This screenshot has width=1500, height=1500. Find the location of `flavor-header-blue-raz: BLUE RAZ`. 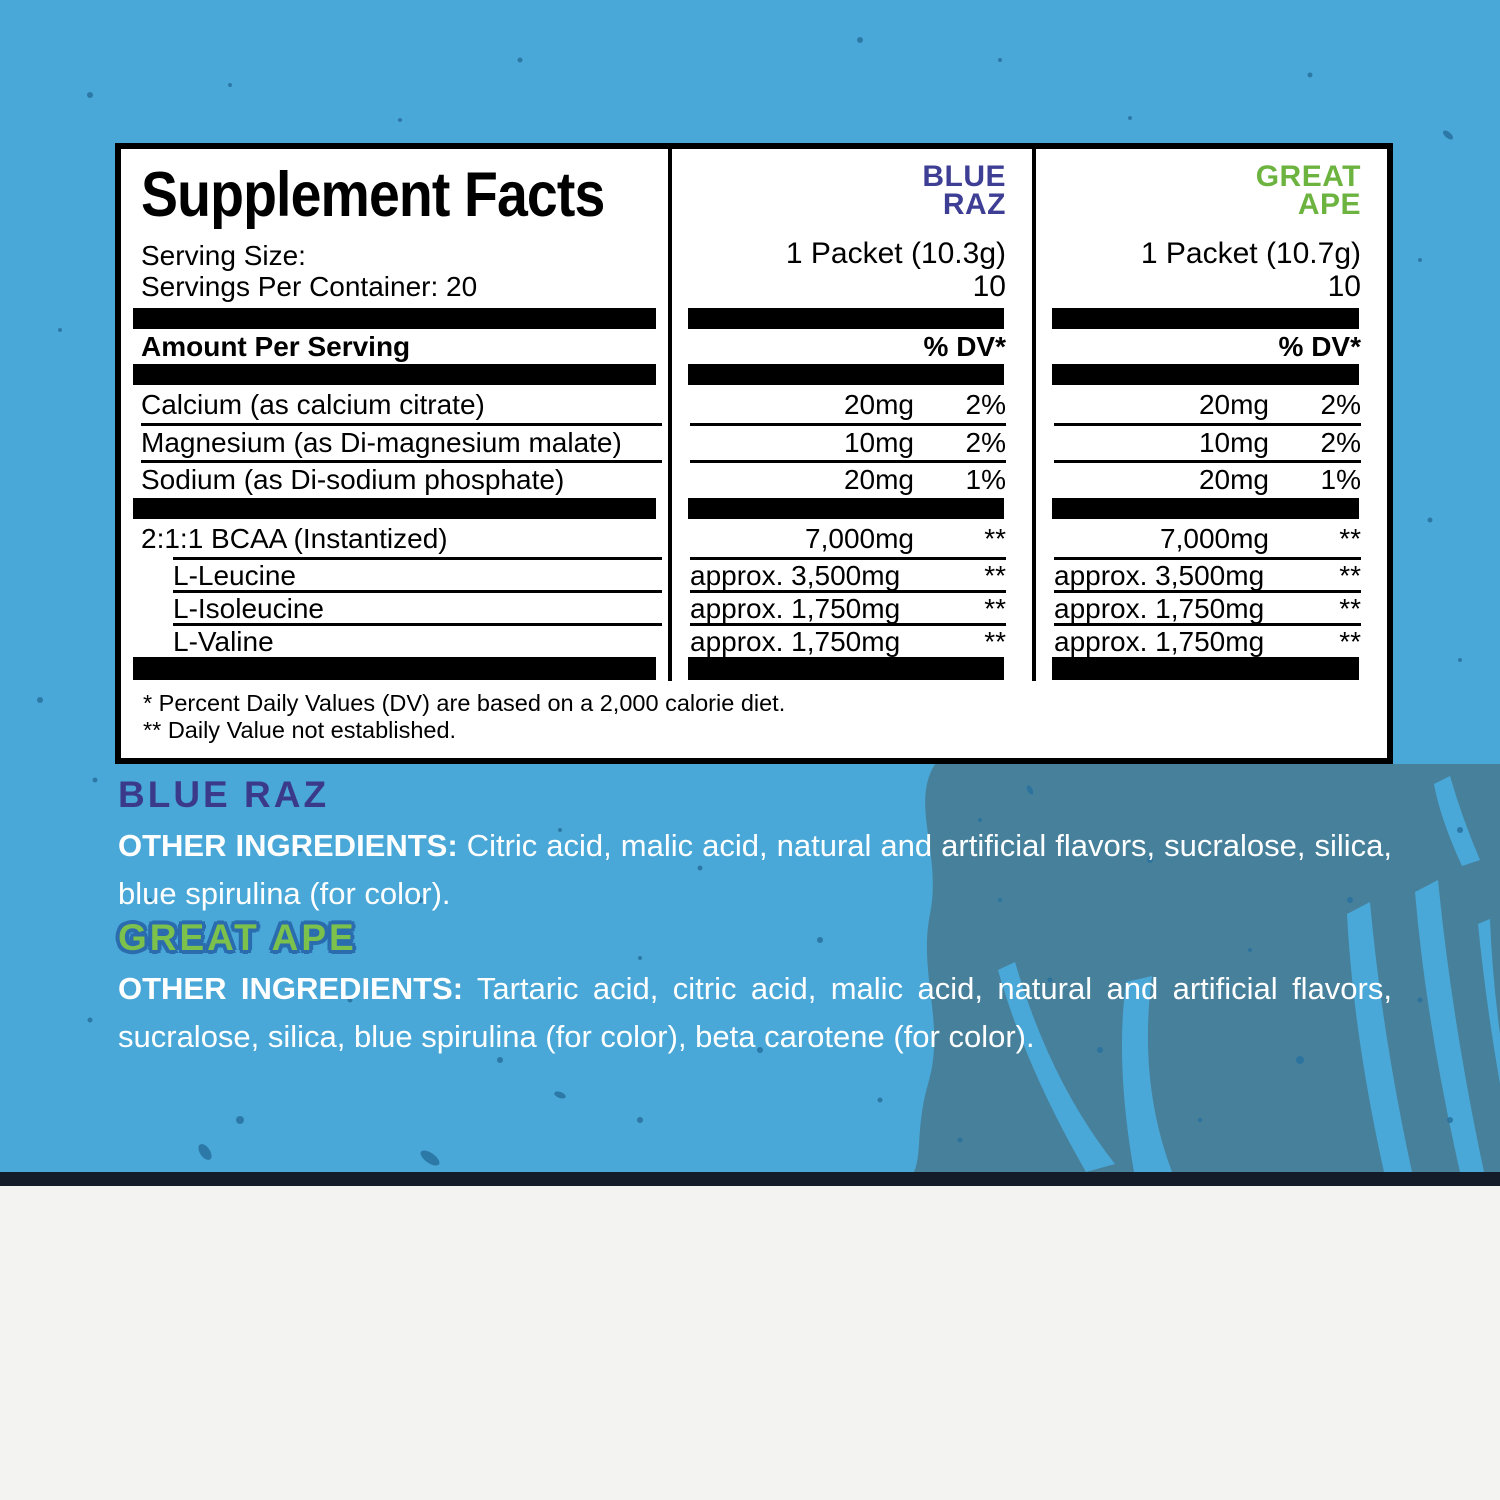

flavor-header-blue-raz: BLUE RAZ is located at coordinates (964, 190).